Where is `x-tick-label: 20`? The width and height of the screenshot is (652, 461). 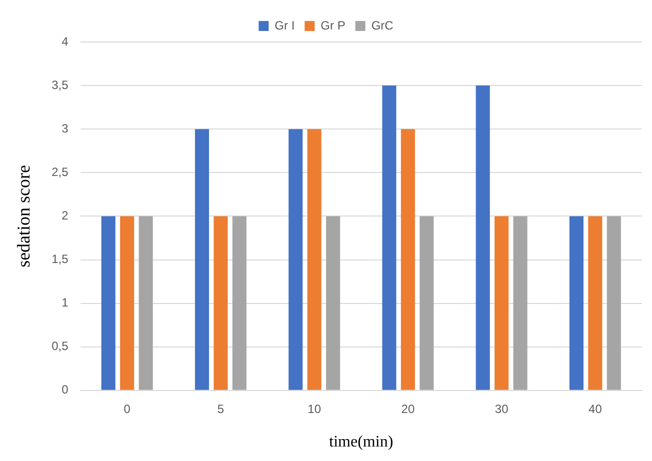 x-tick-label: 20 is located at coordinates (408, 409).